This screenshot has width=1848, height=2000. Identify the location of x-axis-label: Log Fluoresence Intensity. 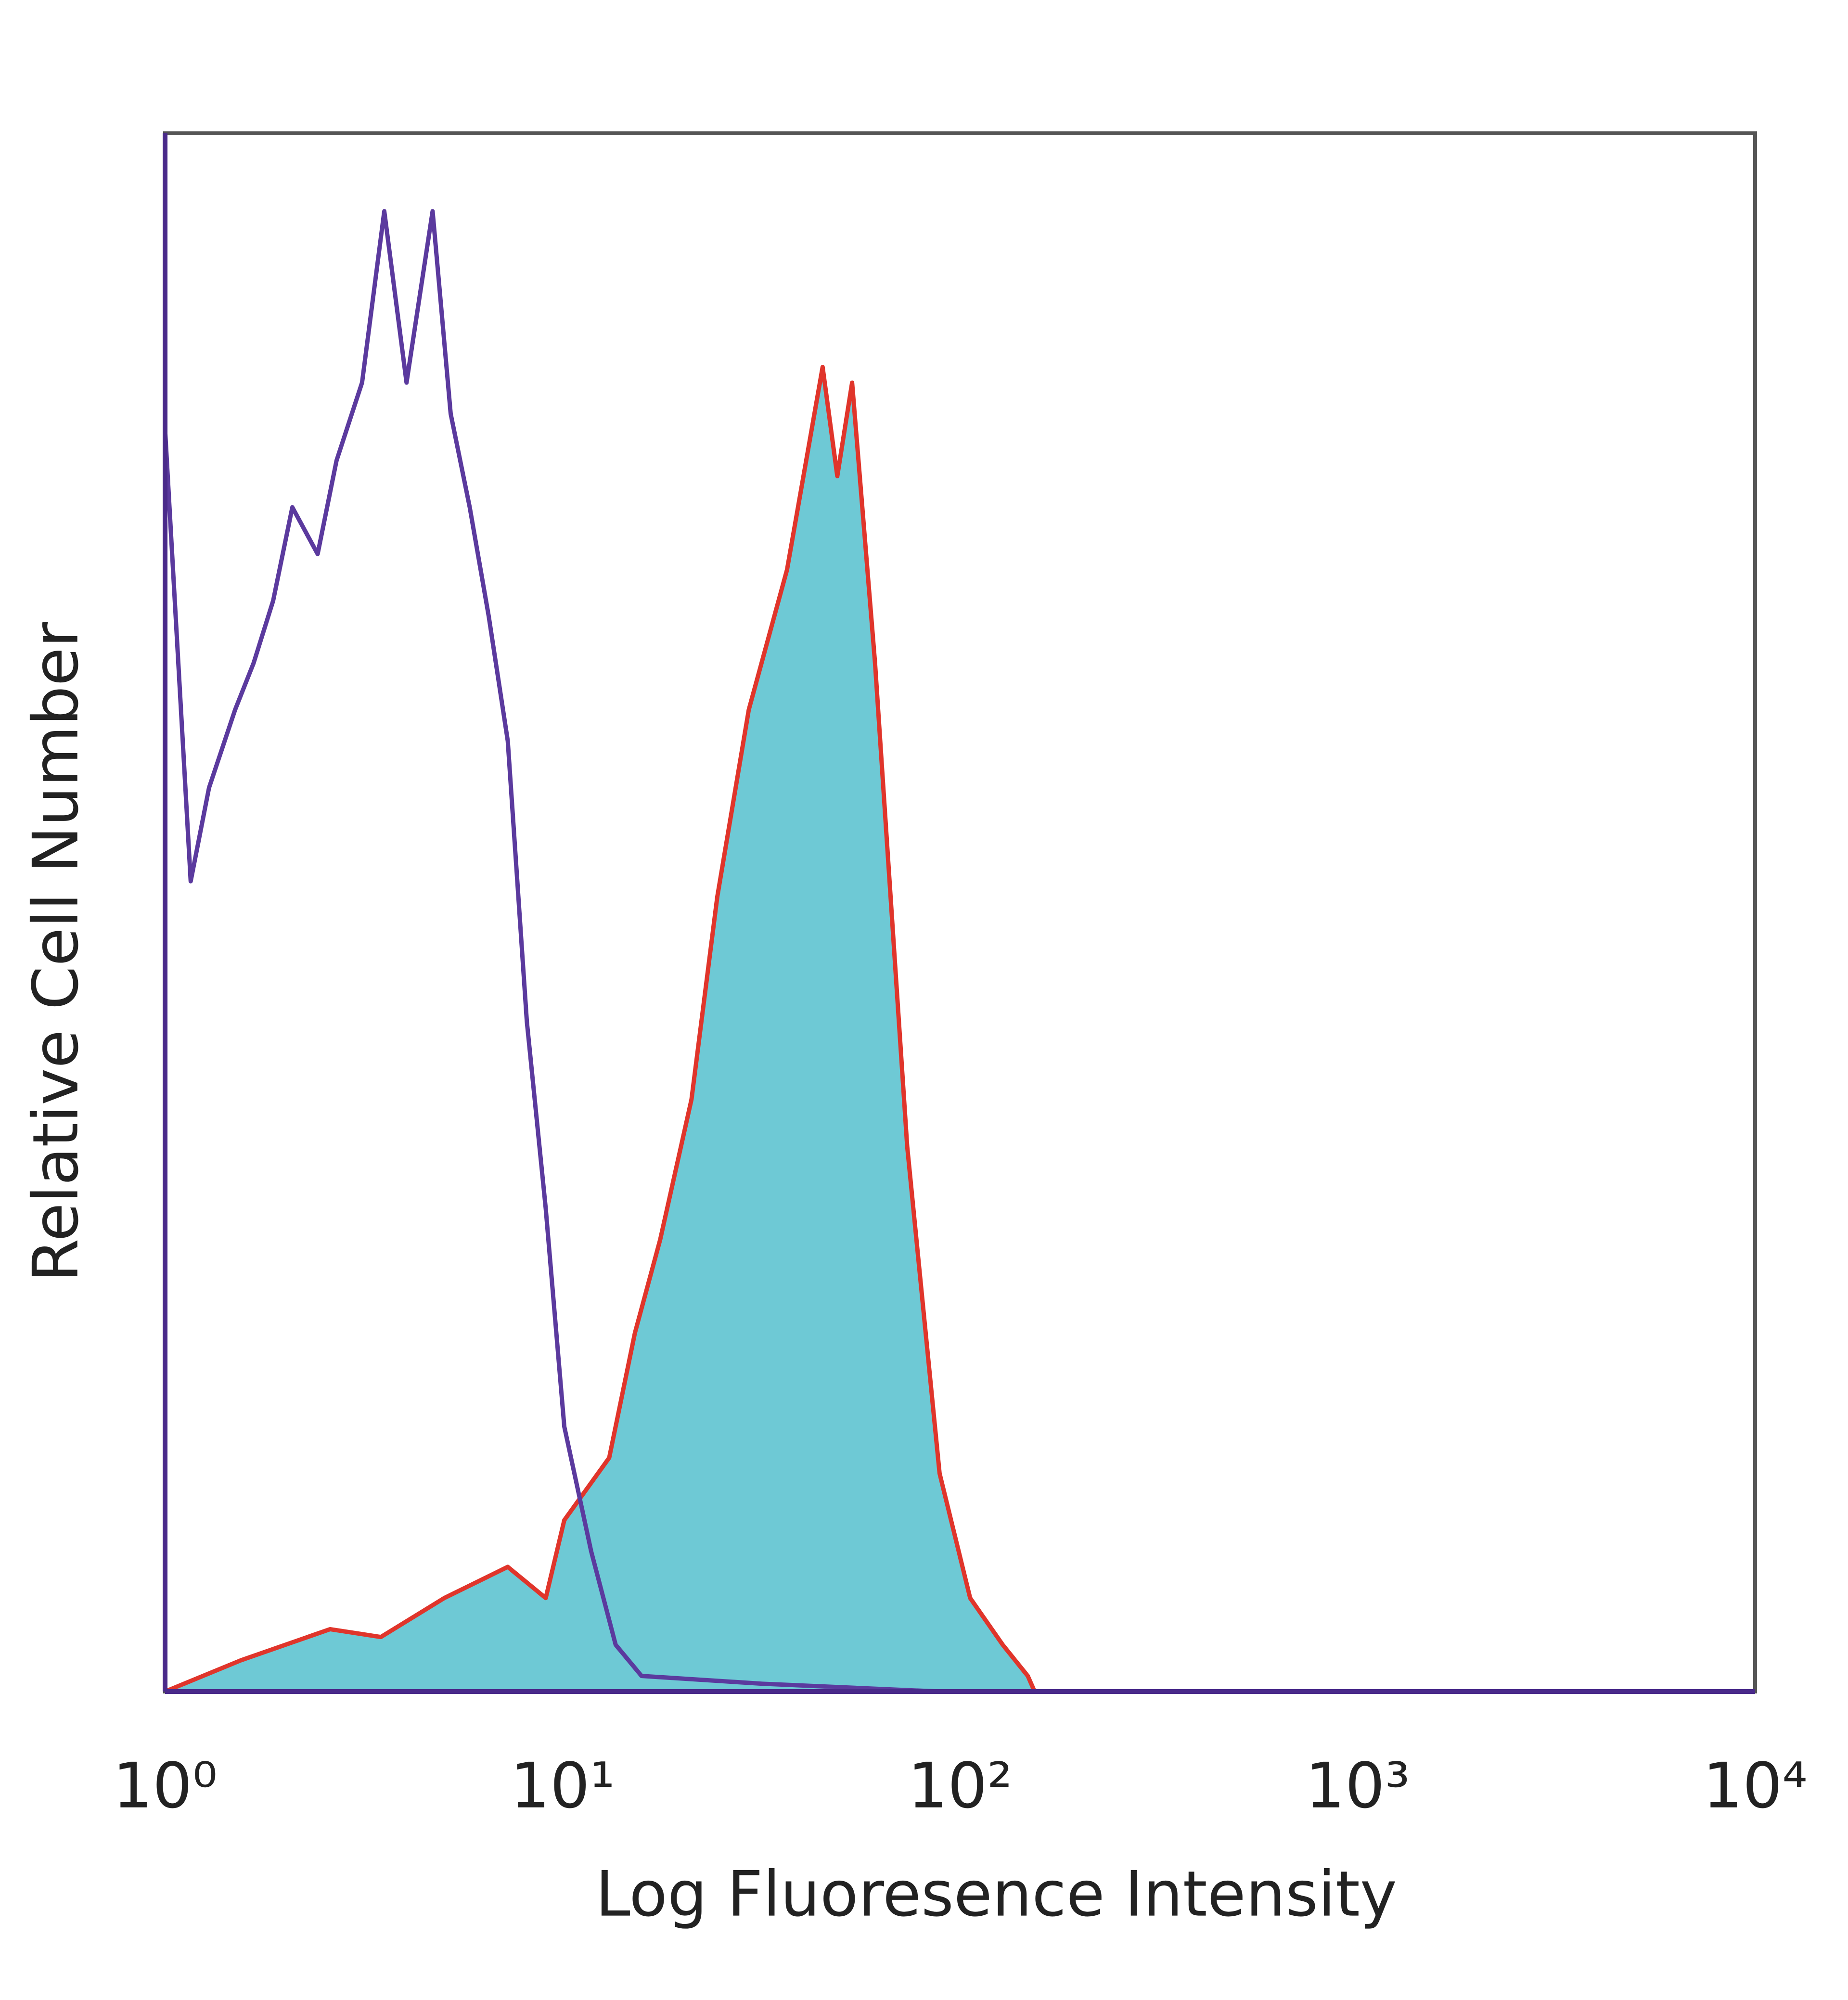
(996, 1894).